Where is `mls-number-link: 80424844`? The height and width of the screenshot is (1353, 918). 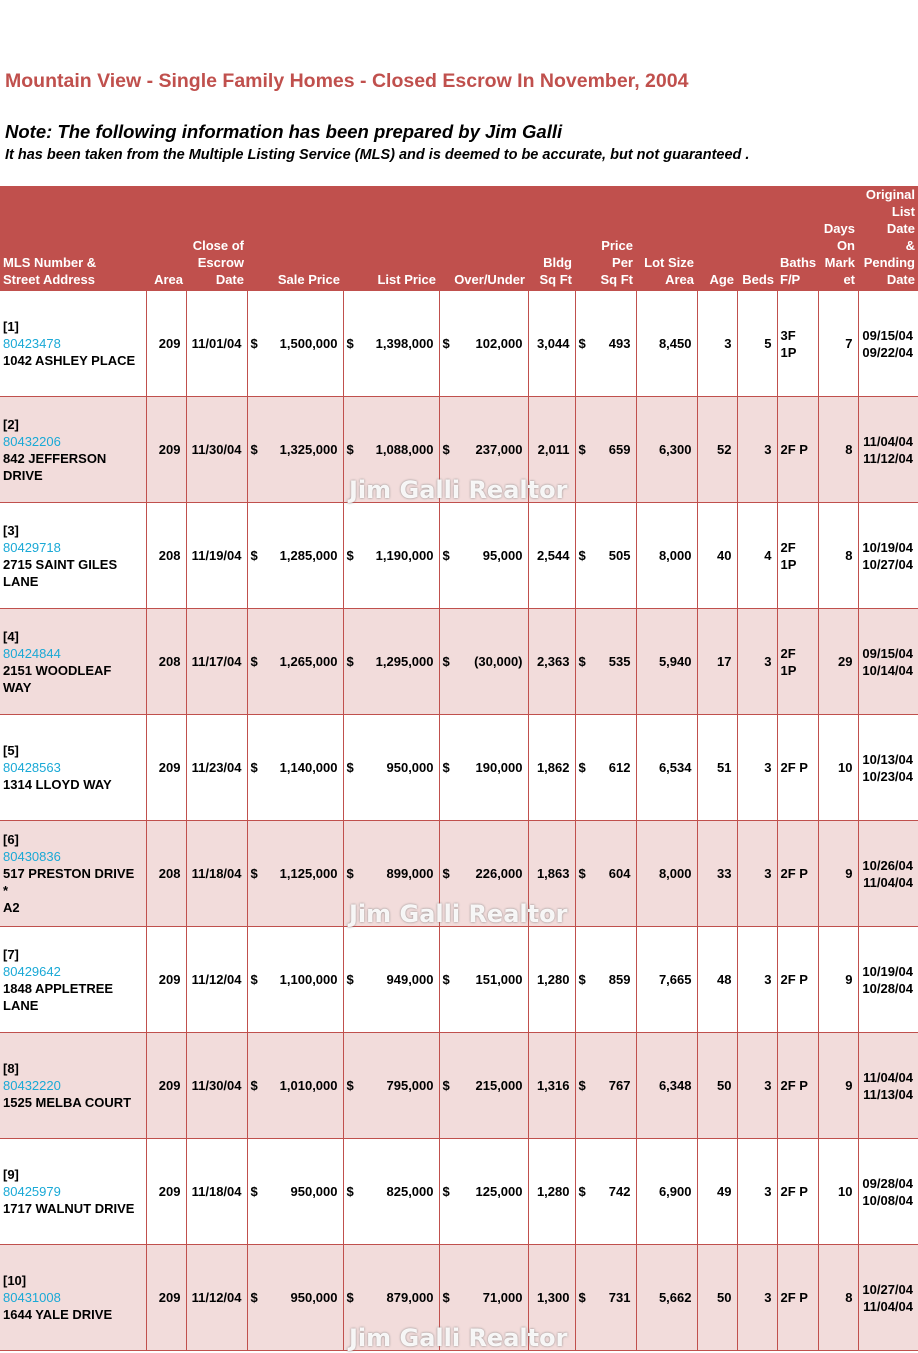 mls-number-link: 80424844 is located at coordinates (32, 653).